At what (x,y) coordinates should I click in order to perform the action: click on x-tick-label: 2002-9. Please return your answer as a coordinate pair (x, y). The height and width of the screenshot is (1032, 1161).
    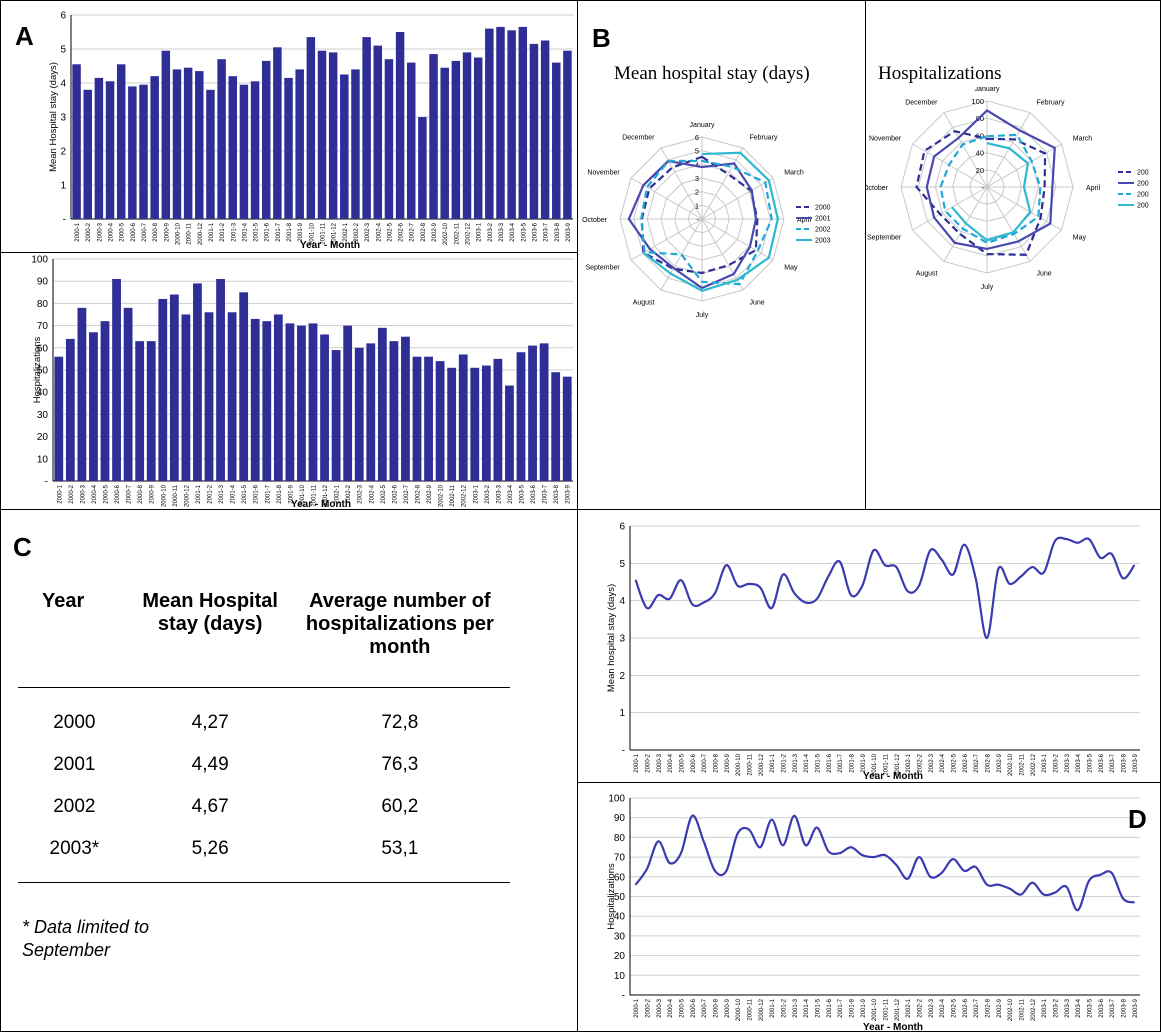
    Looking at the image, I should click on (1000, 762).